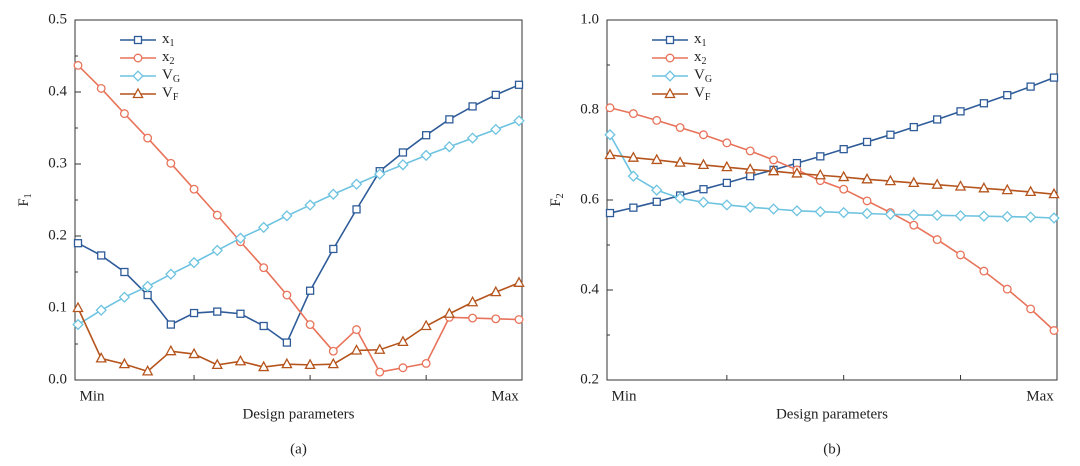  Describe the element at coordinates (700, 58) in the screenshot. I see `legend-label: x2` at that location.